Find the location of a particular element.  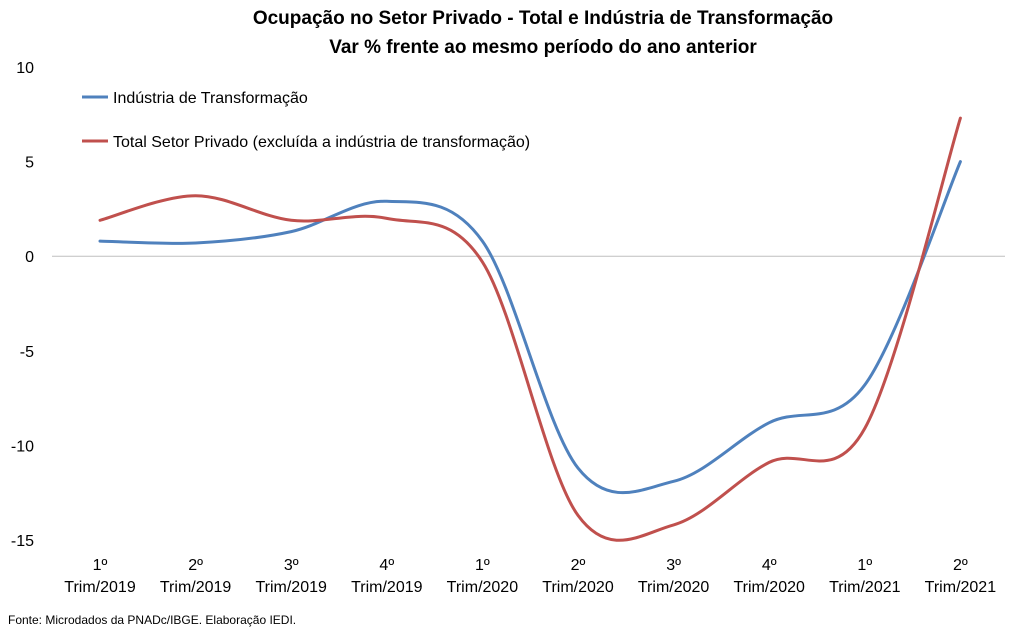

legend-label-industria: Indústria de Transformação is located at coordinates (210, 98).